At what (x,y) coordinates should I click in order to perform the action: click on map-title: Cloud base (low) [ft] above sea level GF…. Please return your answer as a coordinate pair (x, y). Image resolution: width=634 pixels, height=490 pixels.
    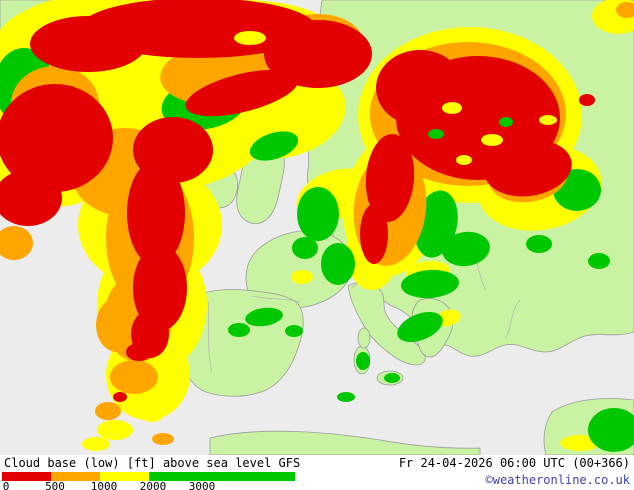
    Looking at the image, I should click on (152, 463).